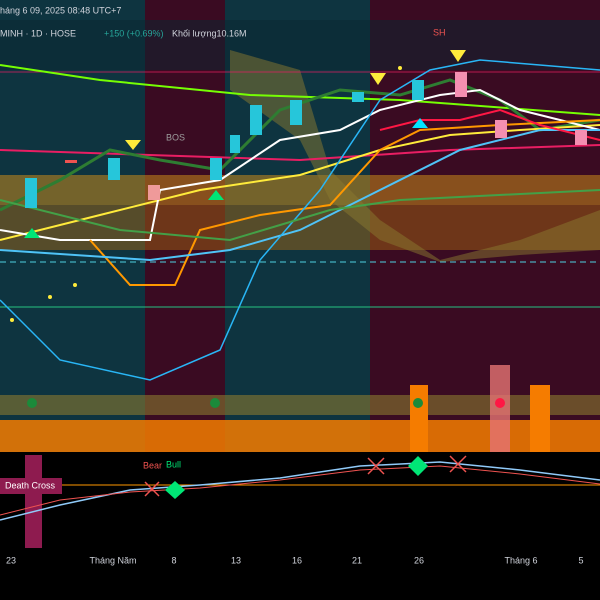 This screenshot has width=600, height=600. What do you see at coordinates (60, 10) in the screenshot?
I see `header-date: háng 6 09, 2025 08:48 UTC+7` at bounding box center [60, 10].